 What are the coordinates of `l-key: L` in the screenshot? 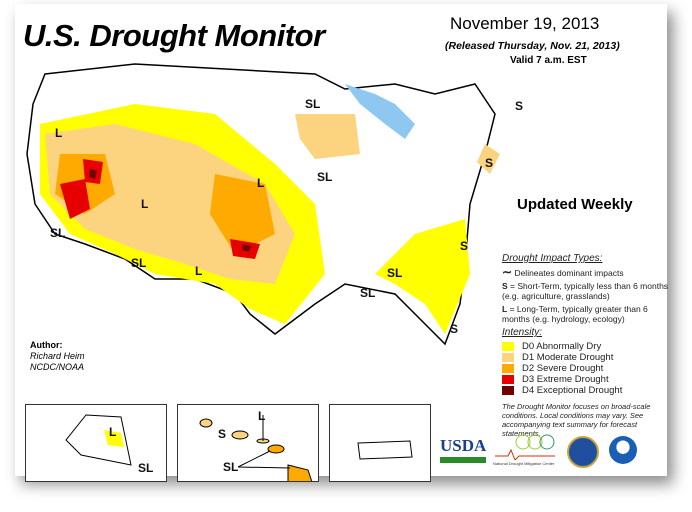 It's located at (505, 309).